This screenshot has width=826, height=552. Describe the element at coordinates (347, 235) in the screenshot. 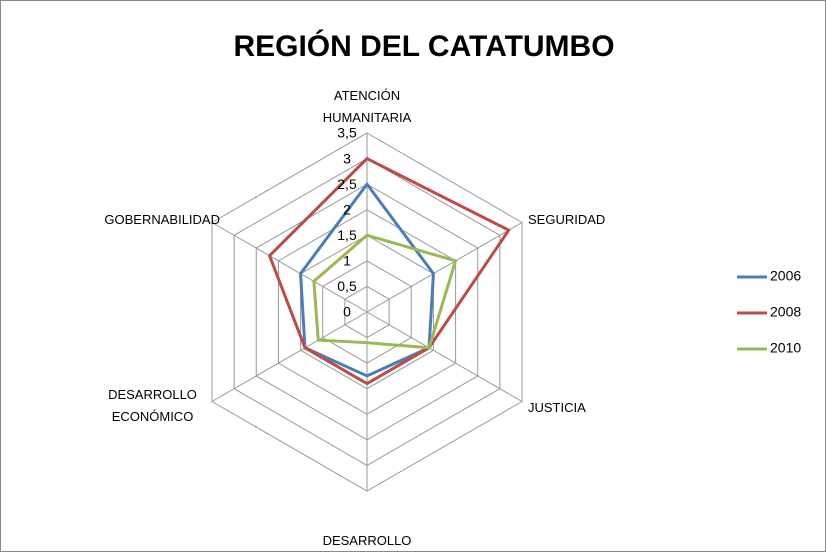

I see `tick-label: 1,5` at that location.